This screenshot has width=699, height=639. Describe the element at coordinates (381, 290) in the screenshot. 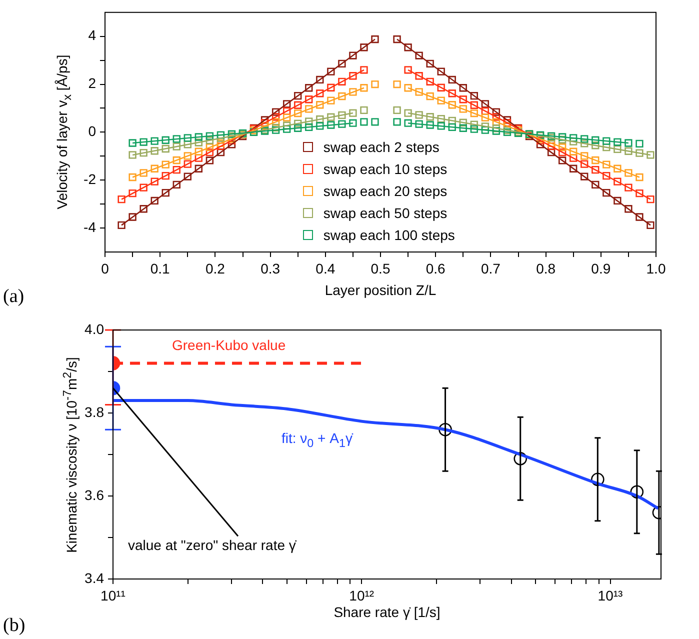

I see `x-axis-title: Layer position Z/L` at that location.